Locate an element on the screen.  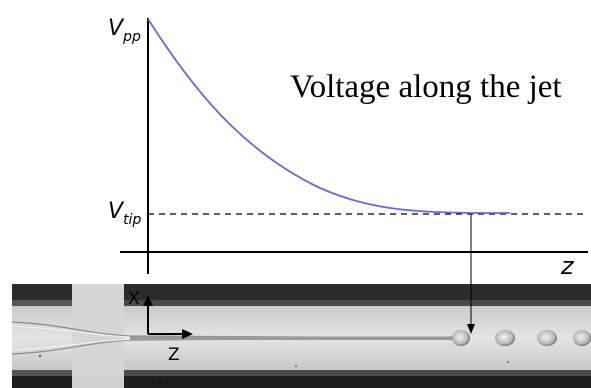
vtip-label: Vtip is located at coordinates (124, 213).